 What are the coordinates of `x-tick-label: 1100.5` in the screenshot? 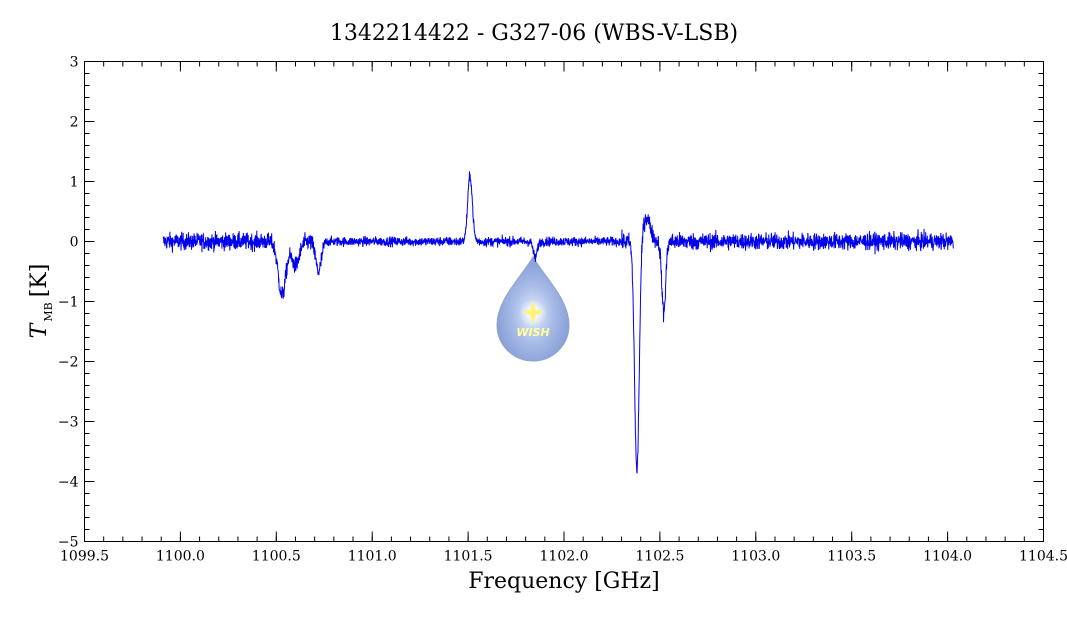 It's located at (276, 557).